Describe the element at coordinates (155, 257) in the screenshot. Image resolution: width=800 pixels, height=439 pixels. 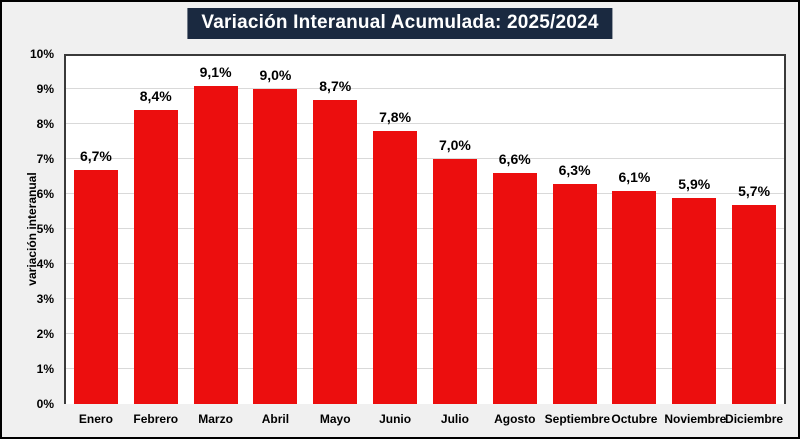
I see `bar-febrero` at that location.